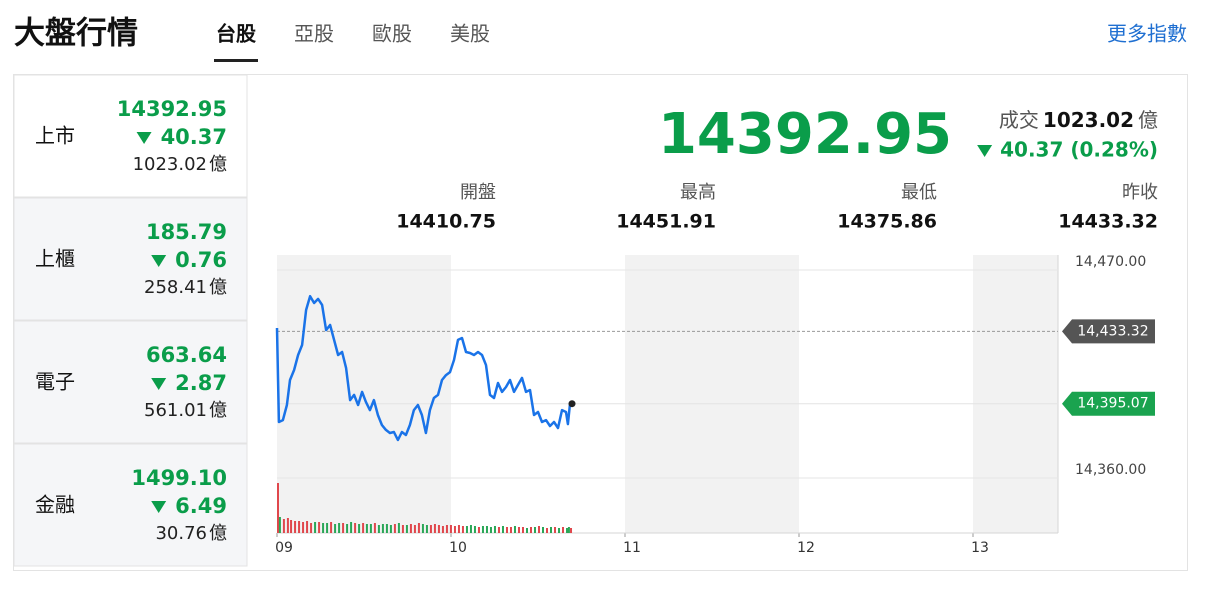 The height and width of the screenshot is (597, 1210). Describe the element at coordinates (284, 548) in the screenshot. I see `x-tick-label: 09` at that location.